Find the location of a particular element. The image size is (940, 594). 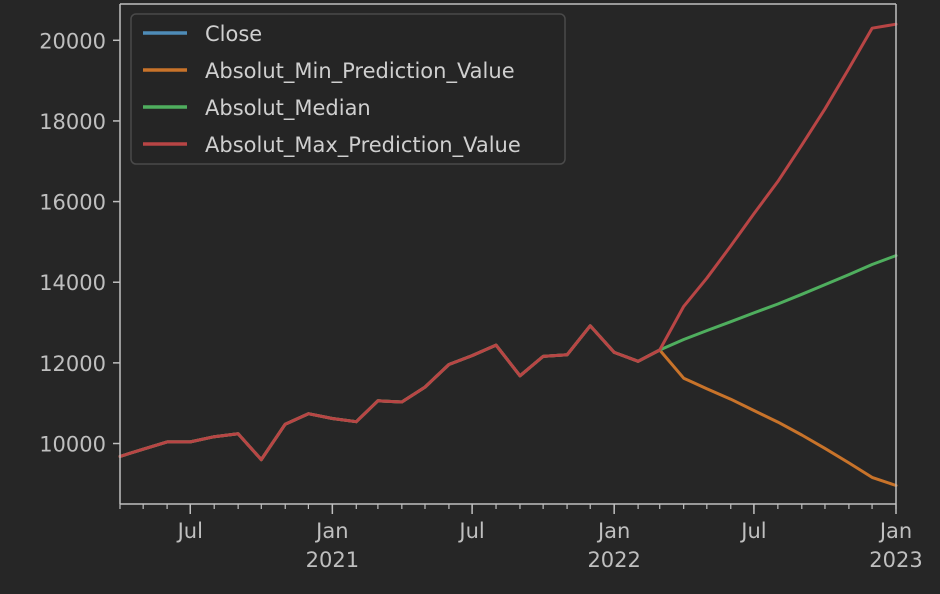

y-tick-label: 14000 is located at coordinates (72, 283).